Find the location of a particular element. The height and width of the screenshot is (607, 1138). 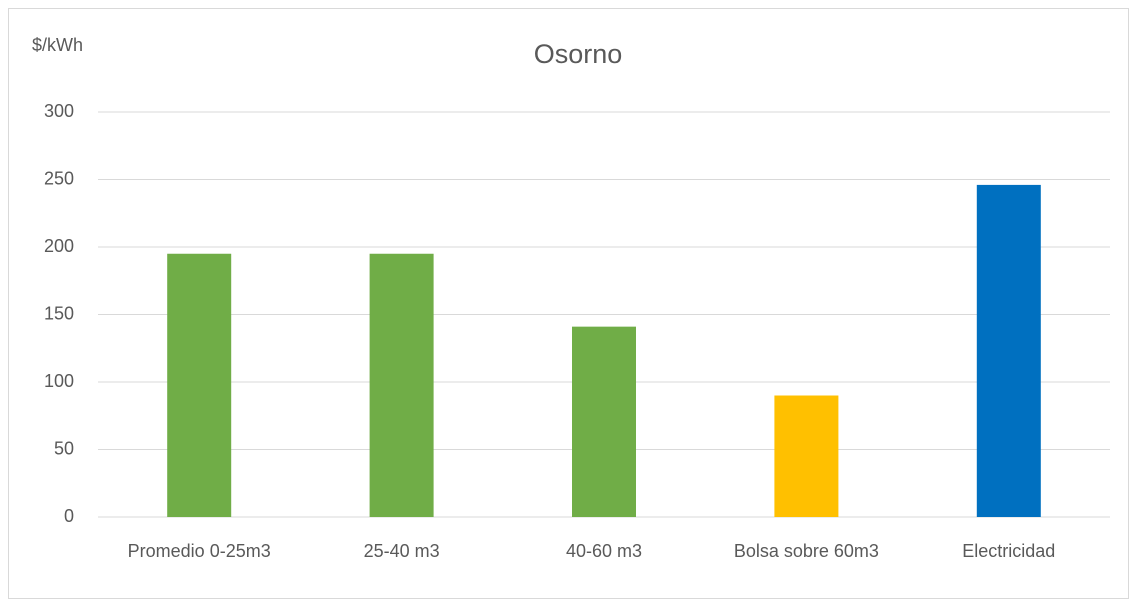

x-tick-label: 40-60 m3 is located at coordinates (604, 551).